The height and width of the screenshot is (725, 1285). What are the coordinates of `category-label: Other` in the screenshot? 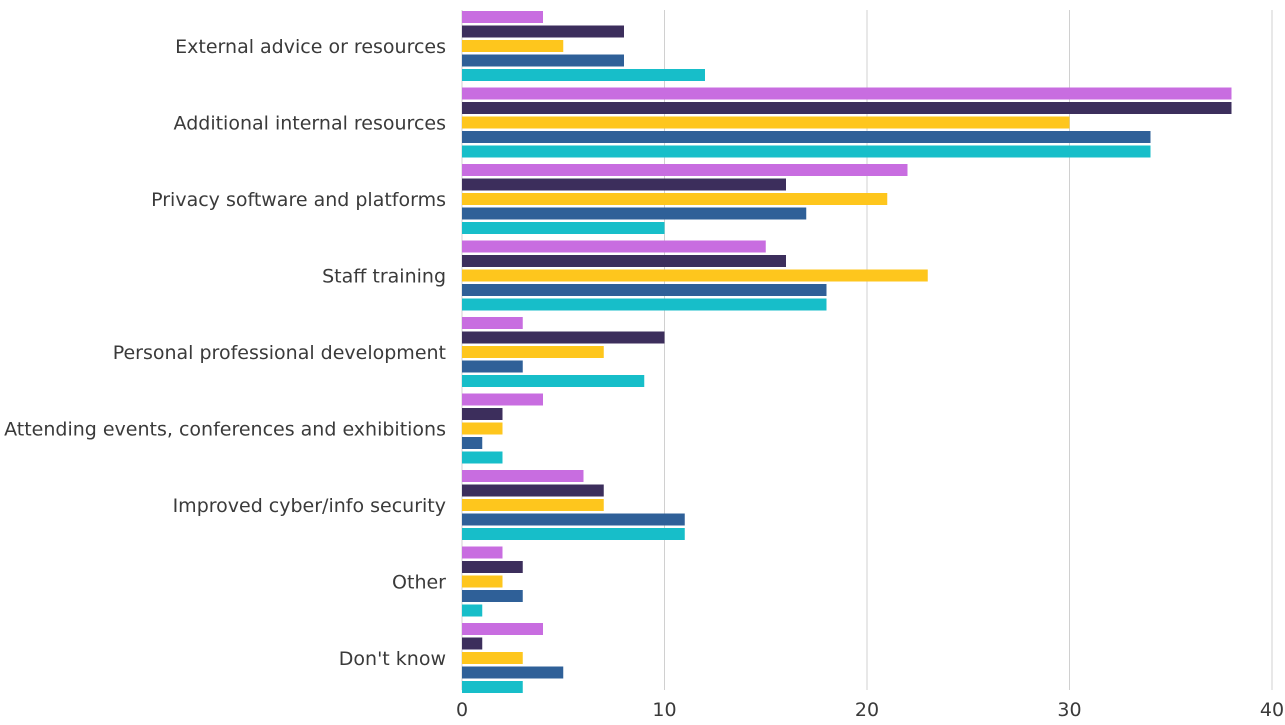 It's located at (419, 583).